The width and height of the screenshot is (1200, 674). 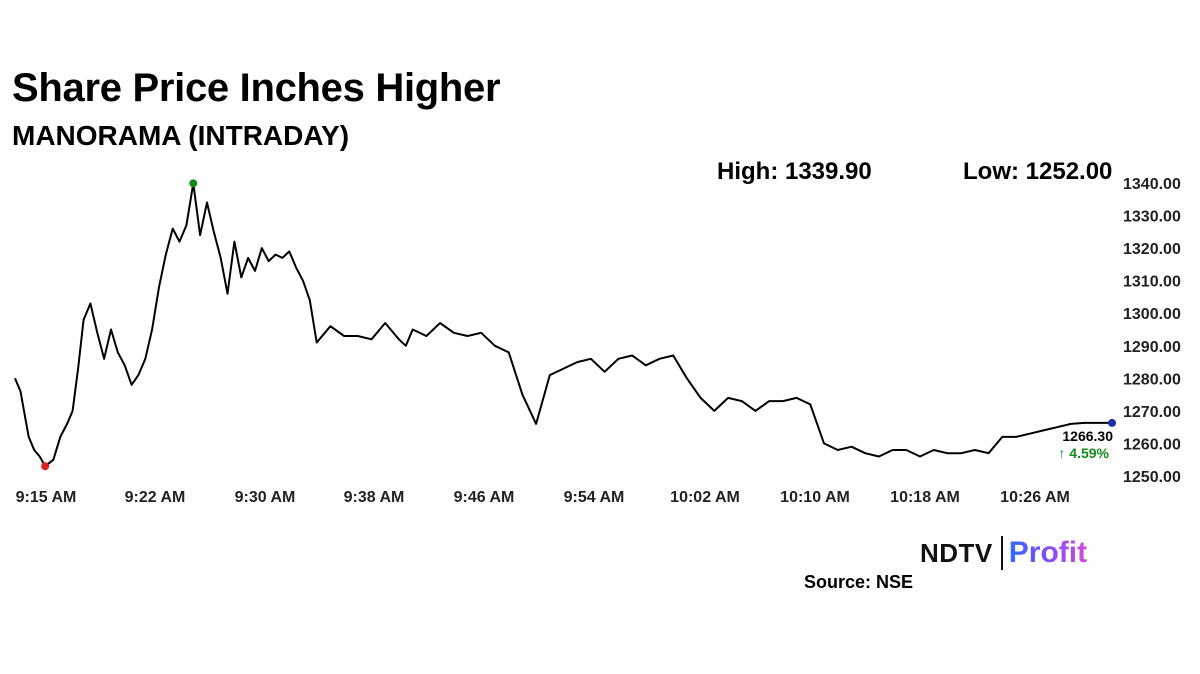 I want to click on y-tick-label: 1250.00, so click(x=1152, y=477).